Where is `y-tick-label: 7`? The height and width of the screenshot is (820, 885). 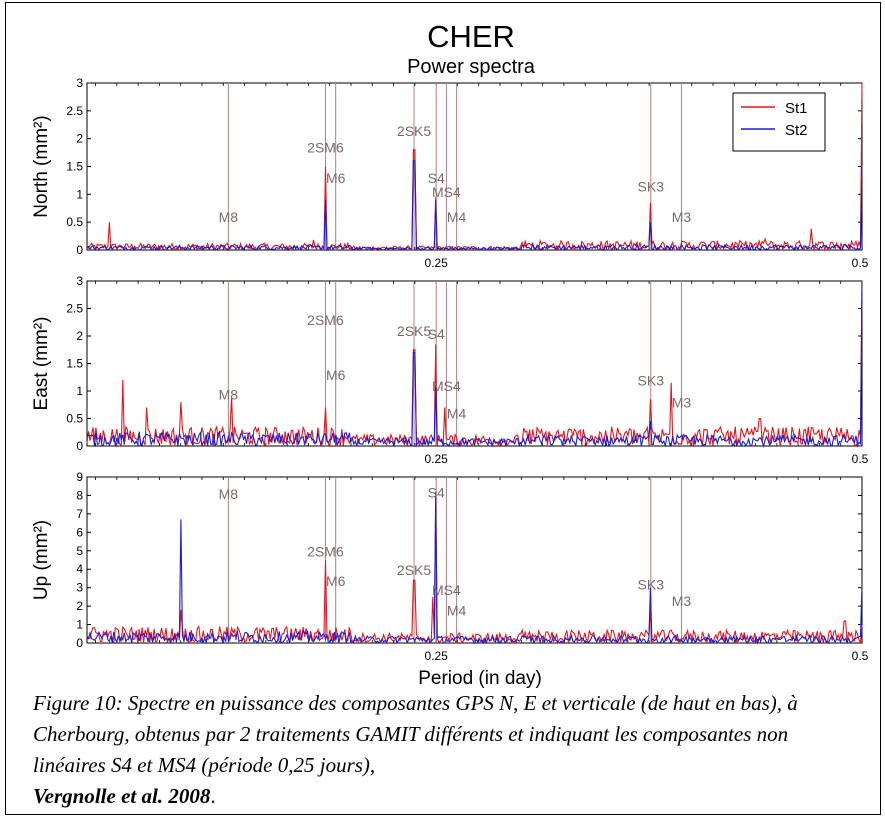
y-tick-label: 7 is located at coordinates (79, 514).